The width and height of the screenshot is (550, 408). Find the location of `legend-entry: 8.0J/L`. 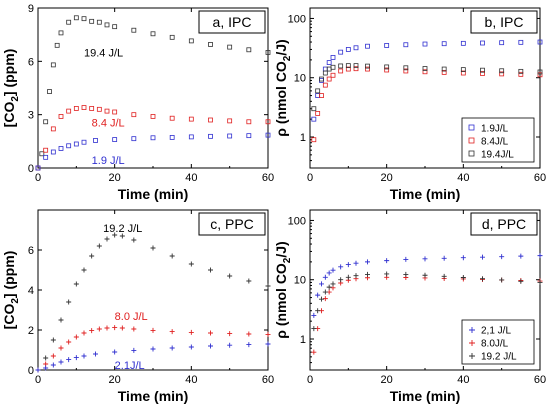

legend-entry: 8.0J/L is located at coordinates (495, 344).